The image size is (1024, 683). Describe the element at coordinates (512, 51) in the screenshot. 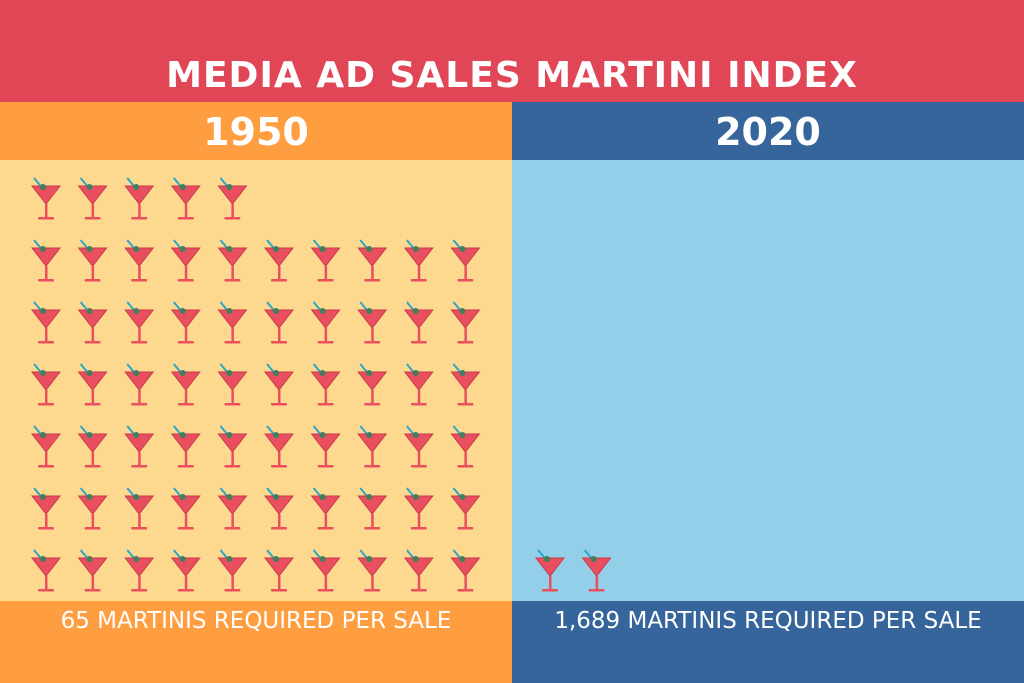

I see `title-bar: MEDIA AD SALES MARTINI INDEX` at that location.